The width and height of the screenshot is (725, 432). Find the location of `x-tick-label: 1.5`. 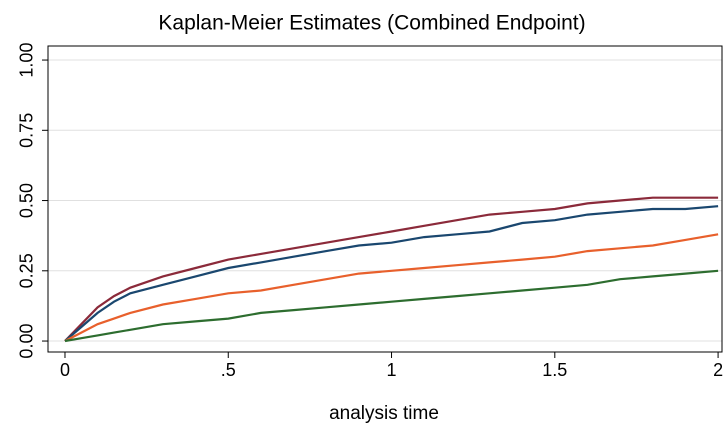

x-tick-label: 1.5 is located at coordinates (554, 370).